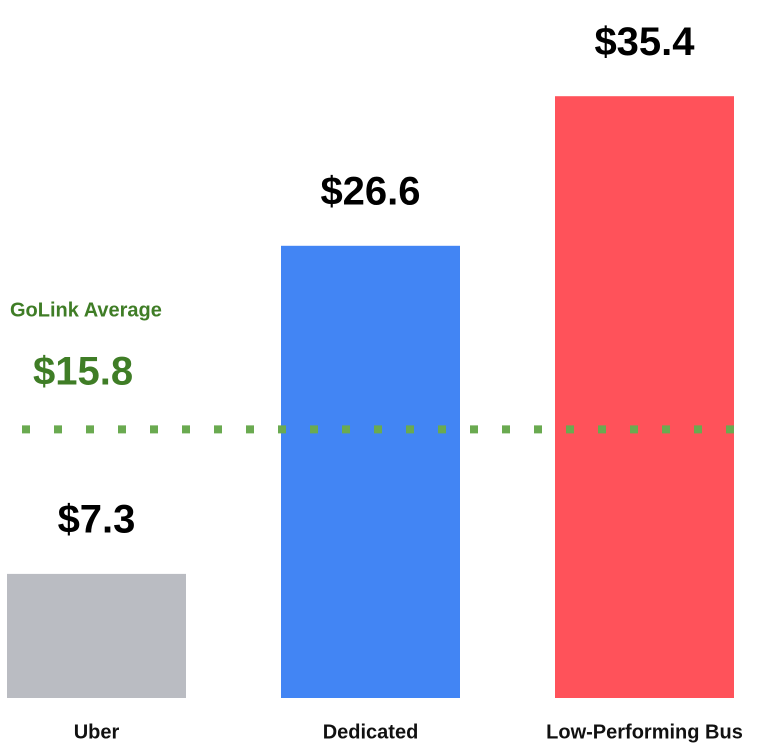  Describe the element at coordinates (371, 732) in the screenshot. I see `category-label: Dedicated` at that location.